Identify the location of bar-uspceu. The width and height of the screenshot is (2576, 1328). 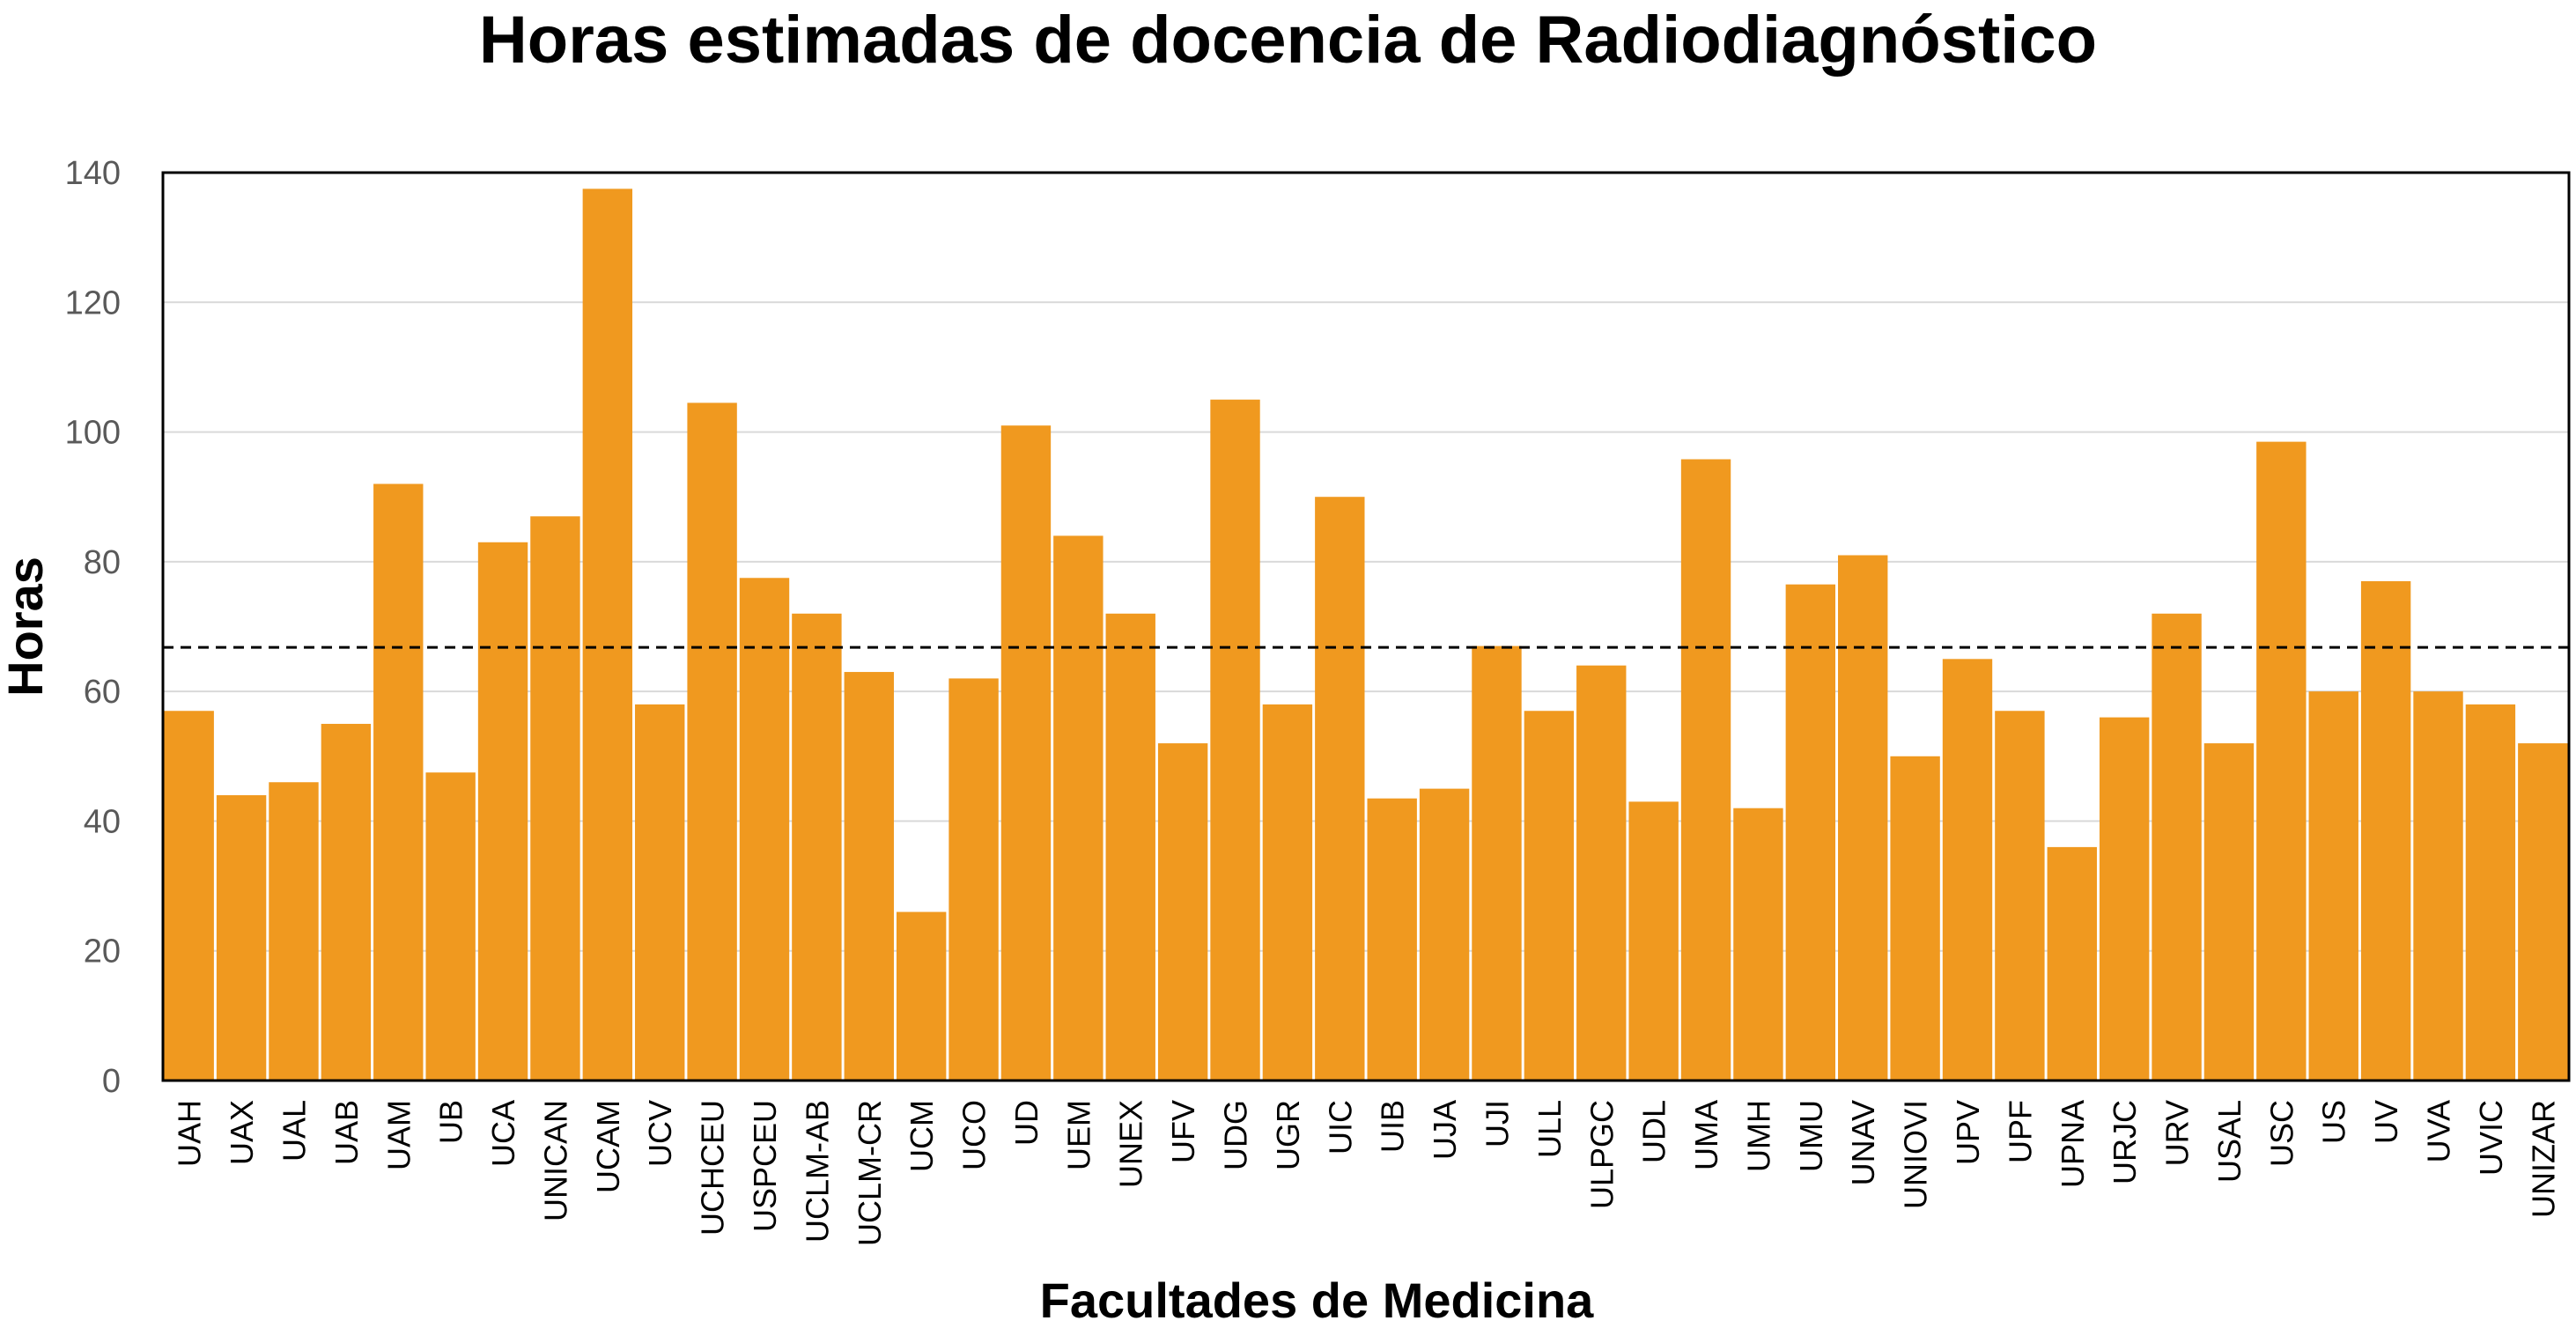
(764, 829).